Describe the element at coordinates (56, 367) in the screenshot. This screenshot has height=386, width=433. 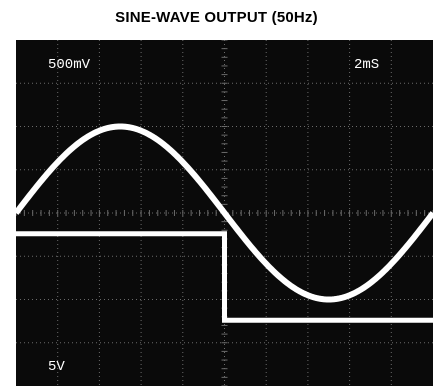
I see `channel2-scale-label: 5V` at that location.